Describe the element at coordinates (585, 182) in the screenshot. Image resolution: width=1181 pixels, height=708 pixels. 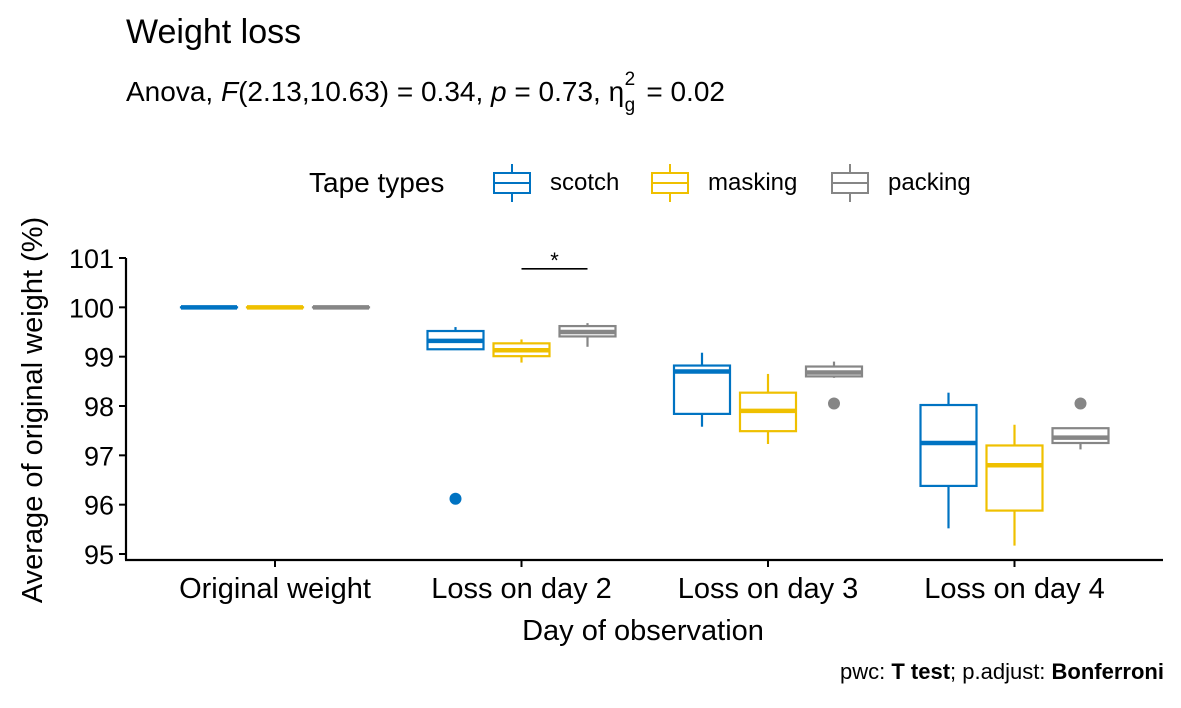
I see `legend-label-scotch: scotch` at that location.